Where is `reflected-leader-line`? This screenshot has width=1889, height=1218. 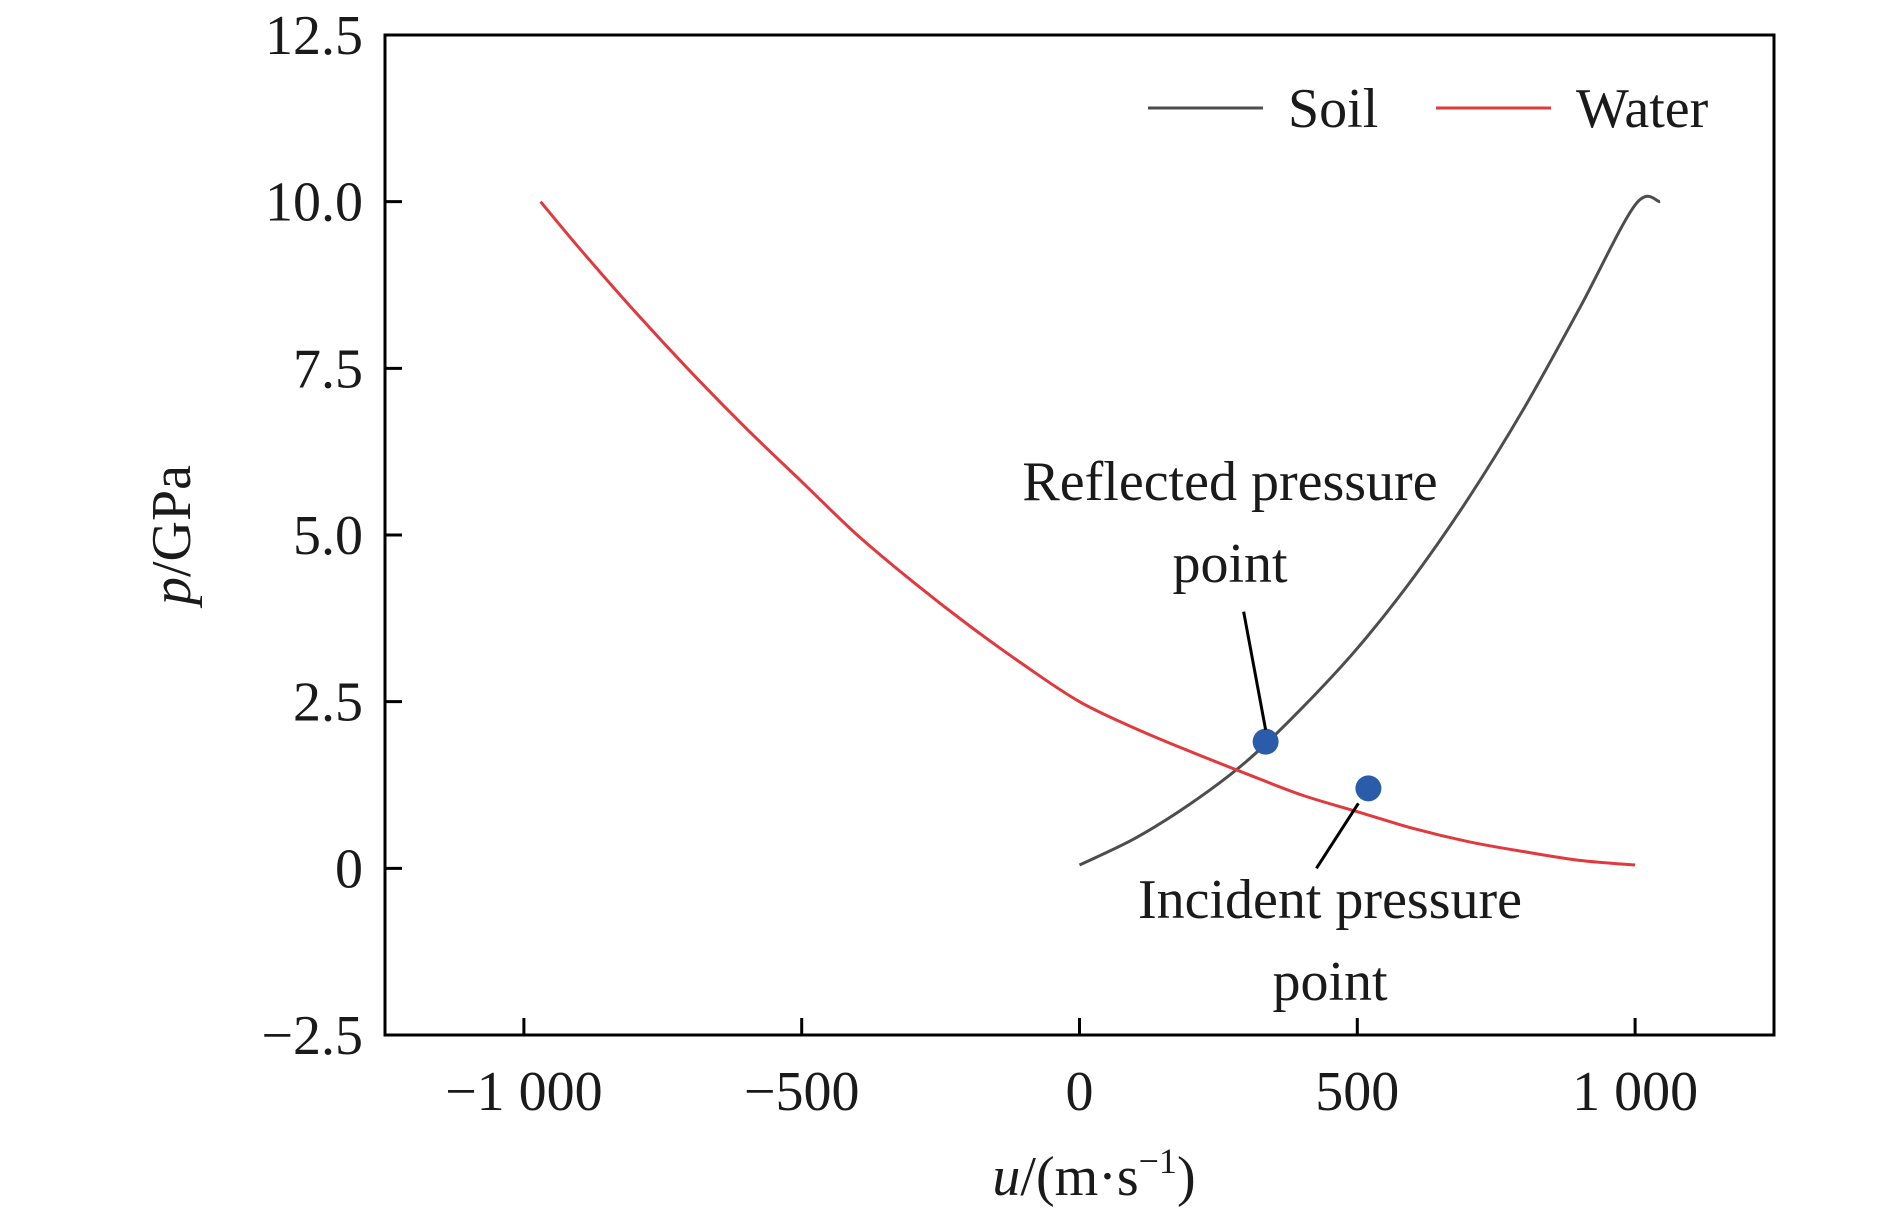 reflected-leader-line is located at coordinates (1255, 670).